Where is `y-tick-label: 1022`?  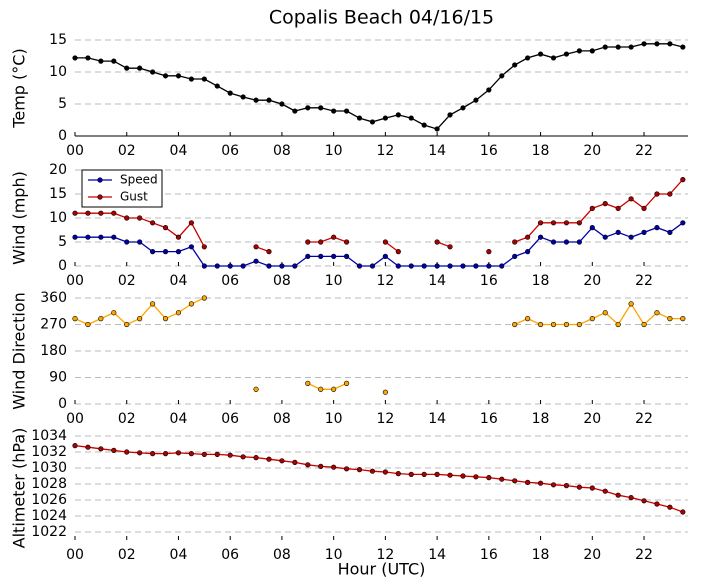
y-tick-label: 1022 is located at coordinates (49, 532).